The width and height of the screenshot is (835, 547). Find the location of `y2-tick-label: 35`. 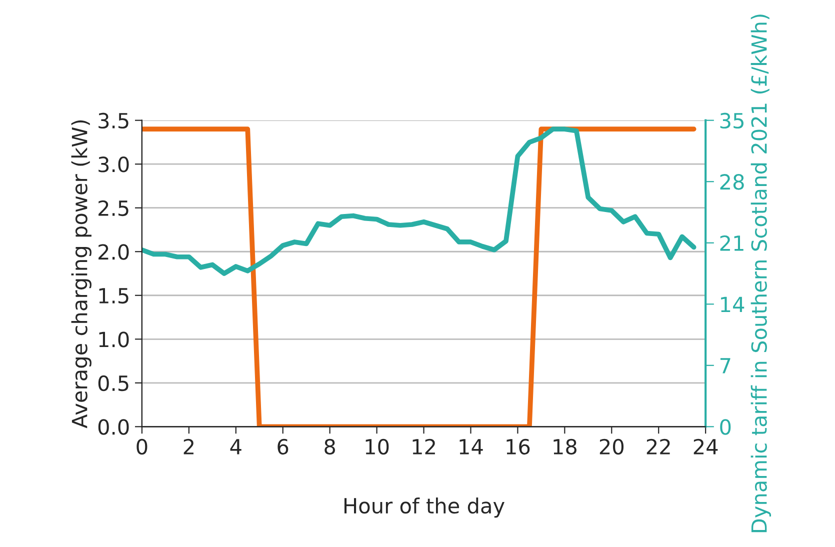

y2-tick-label: 35 is located at coordinates (732, 120).